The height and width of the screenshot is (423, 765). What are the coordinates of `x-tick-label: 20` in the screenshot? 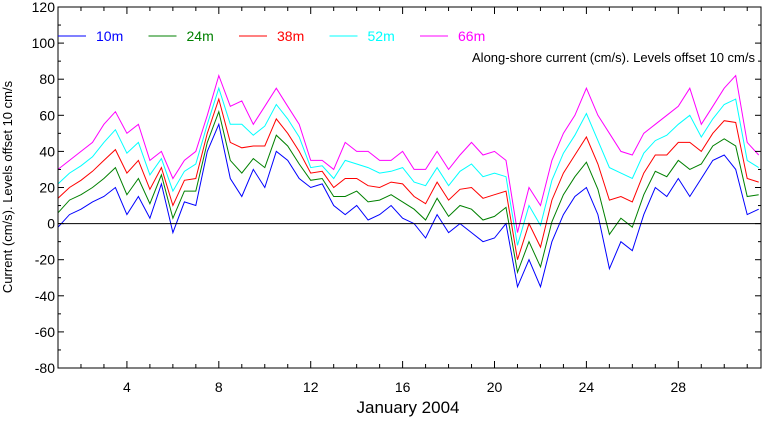 It's located at (495, 387).